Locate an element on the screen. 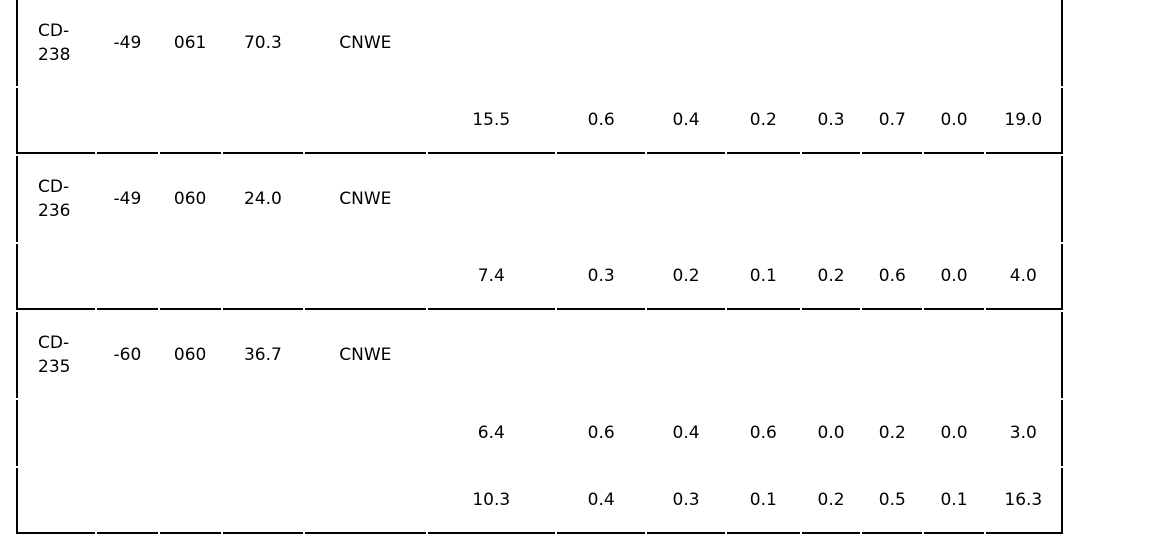  cell-text: 24.0 is located at coordinates (262, 199).